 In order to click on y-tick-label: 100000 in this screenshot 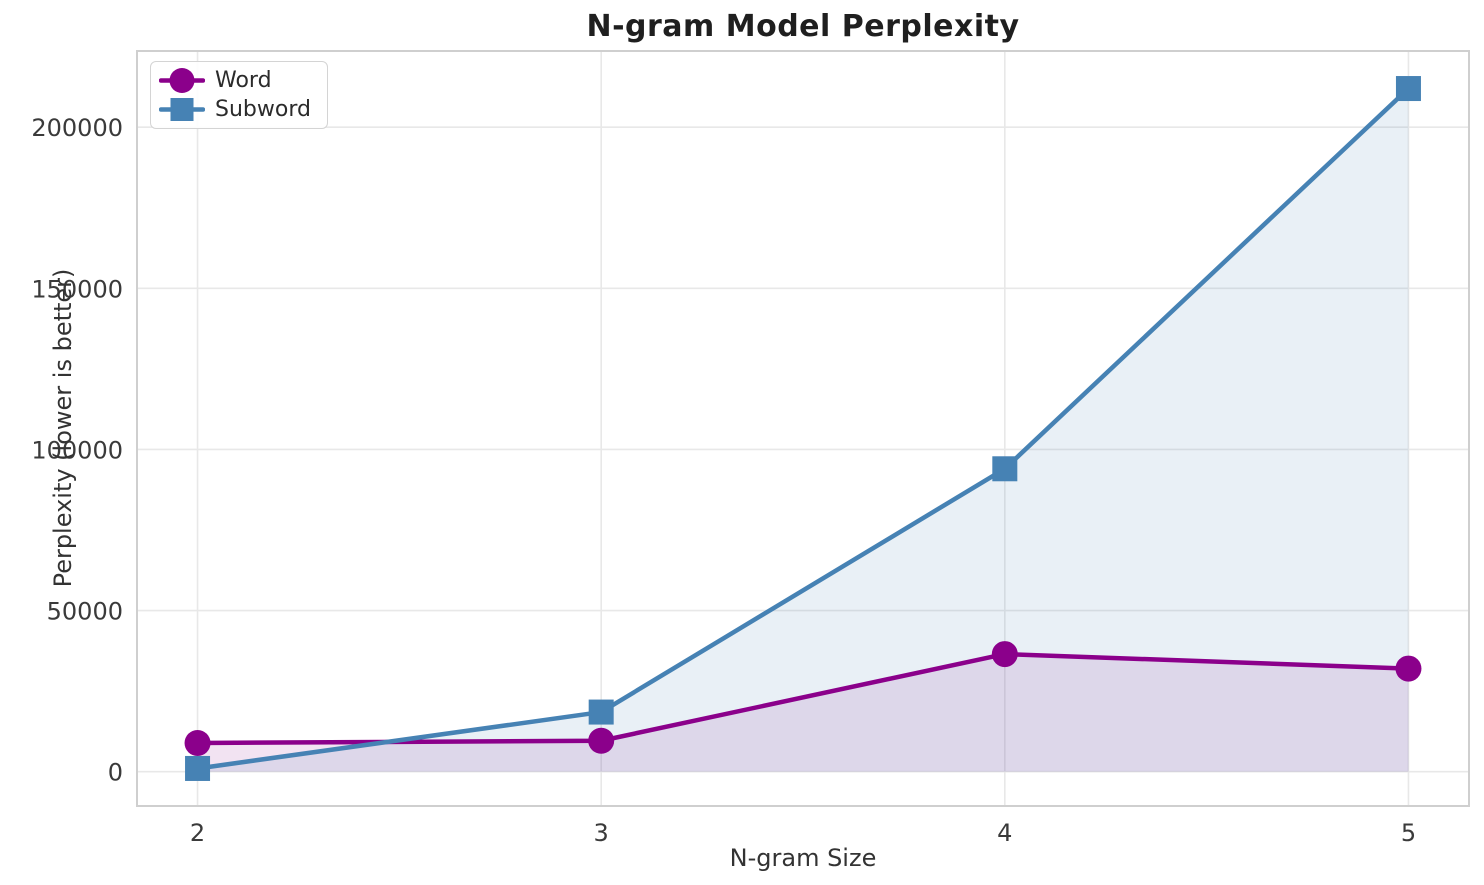, I will do `click(77, 450)`.